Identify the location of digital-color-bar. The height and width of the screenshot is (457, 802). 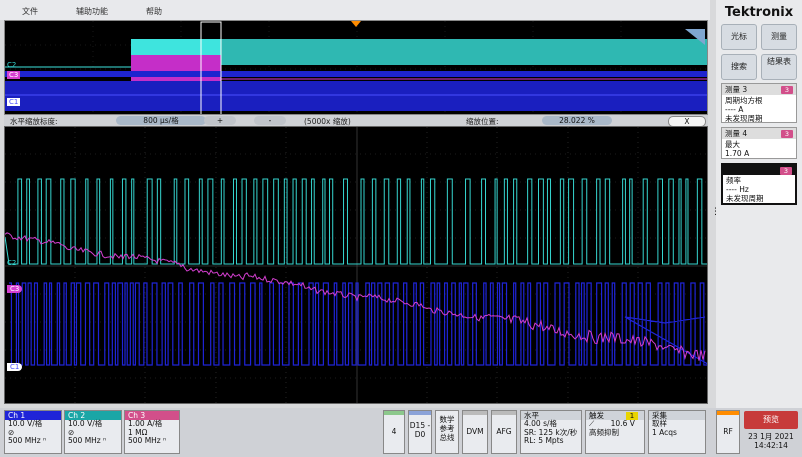
(420, 413).